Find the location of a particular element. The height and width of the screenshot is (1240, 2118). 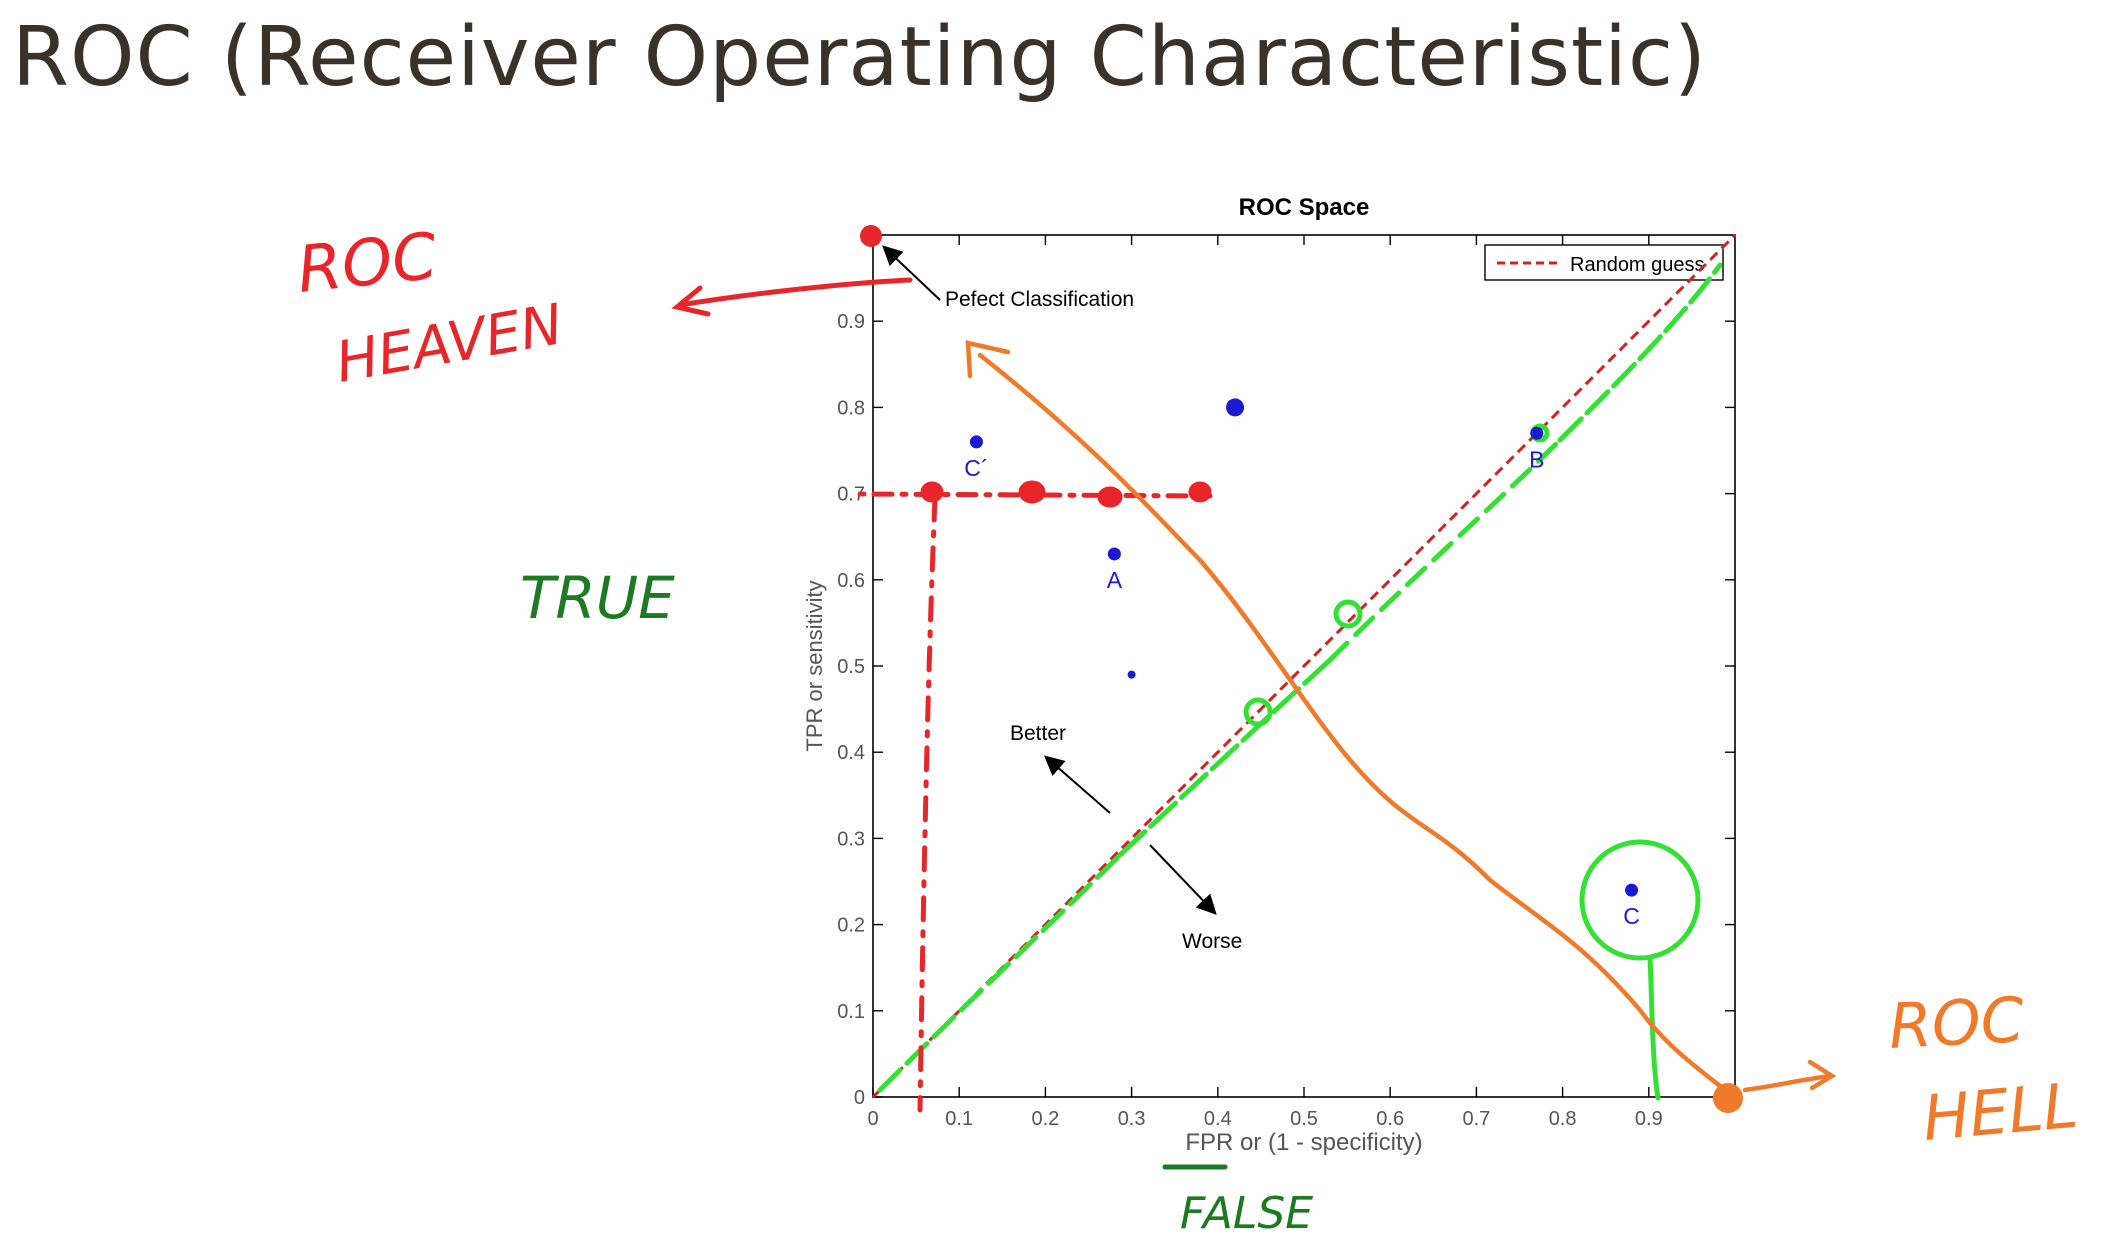

data-points: A B C C´ is located at coordinates (1302, 663).